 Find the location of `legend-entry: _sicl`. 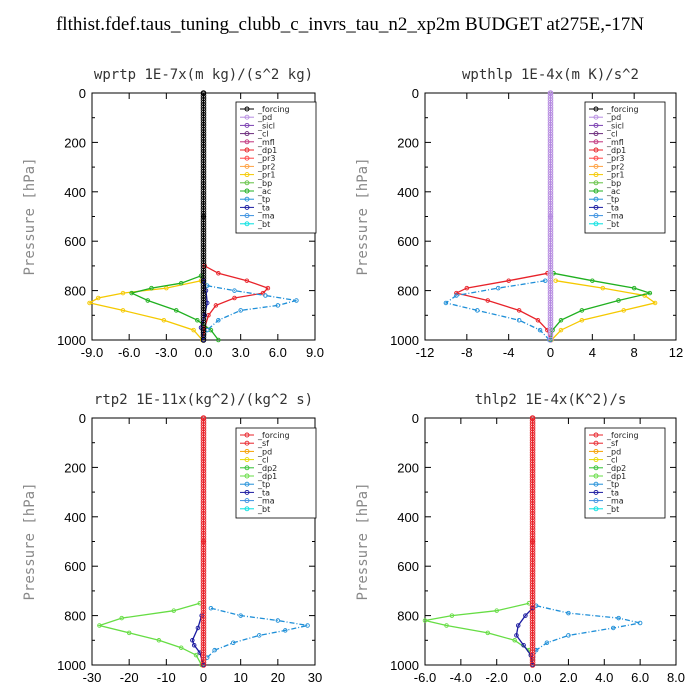

legend-entry: _sicl is located at coordinates (266, 125).